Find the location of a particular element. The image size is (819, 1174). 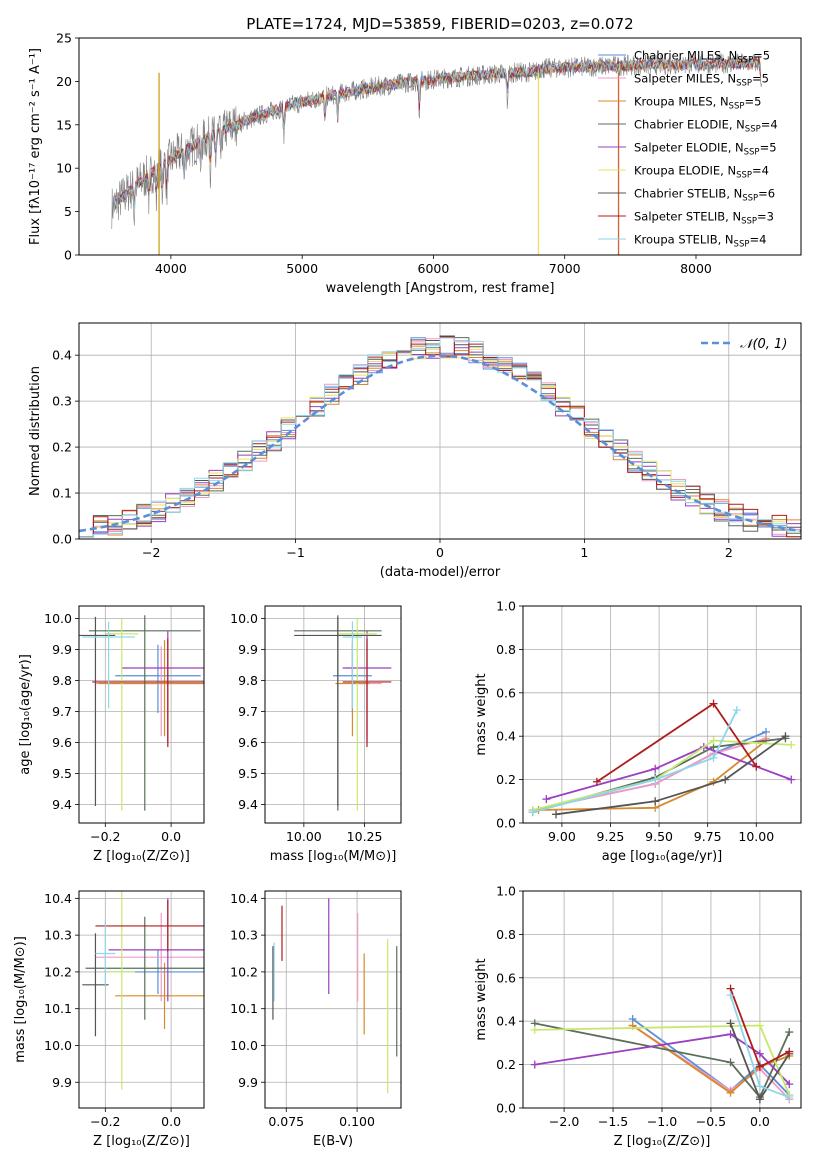

legend-label-name: Kroupa STELIB, N is located at coordinates (684, 240).